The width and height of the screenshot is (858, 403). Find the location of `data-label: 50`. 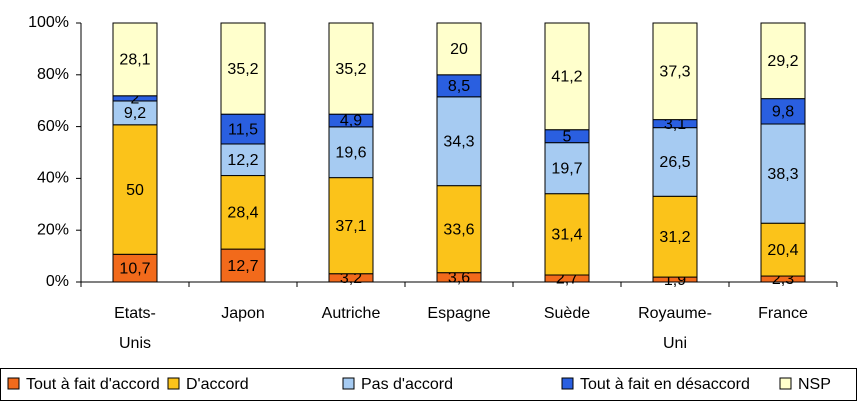

data-label: 50 is located at coordinates (135, 190).